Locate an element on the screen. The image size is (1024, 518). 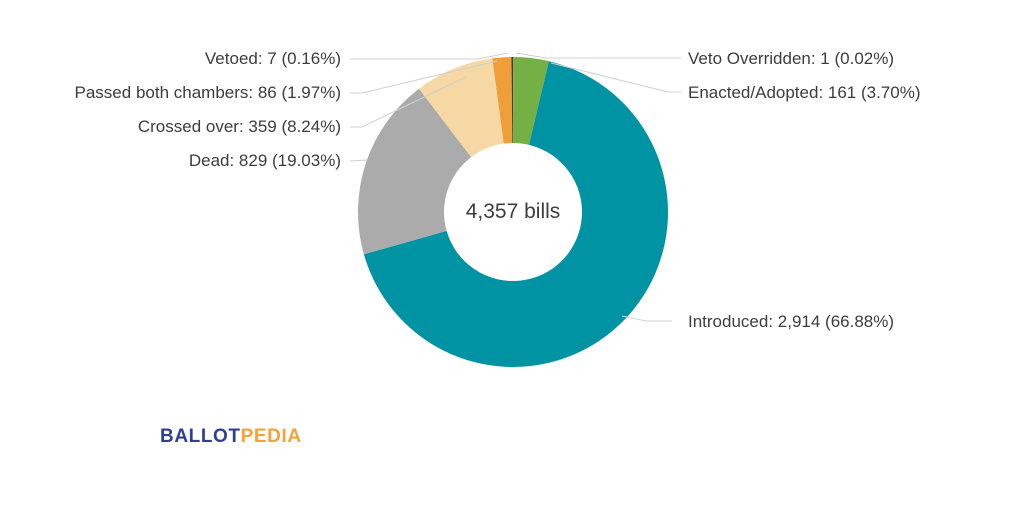
connector-enacted is located at coordinates (615, 77).